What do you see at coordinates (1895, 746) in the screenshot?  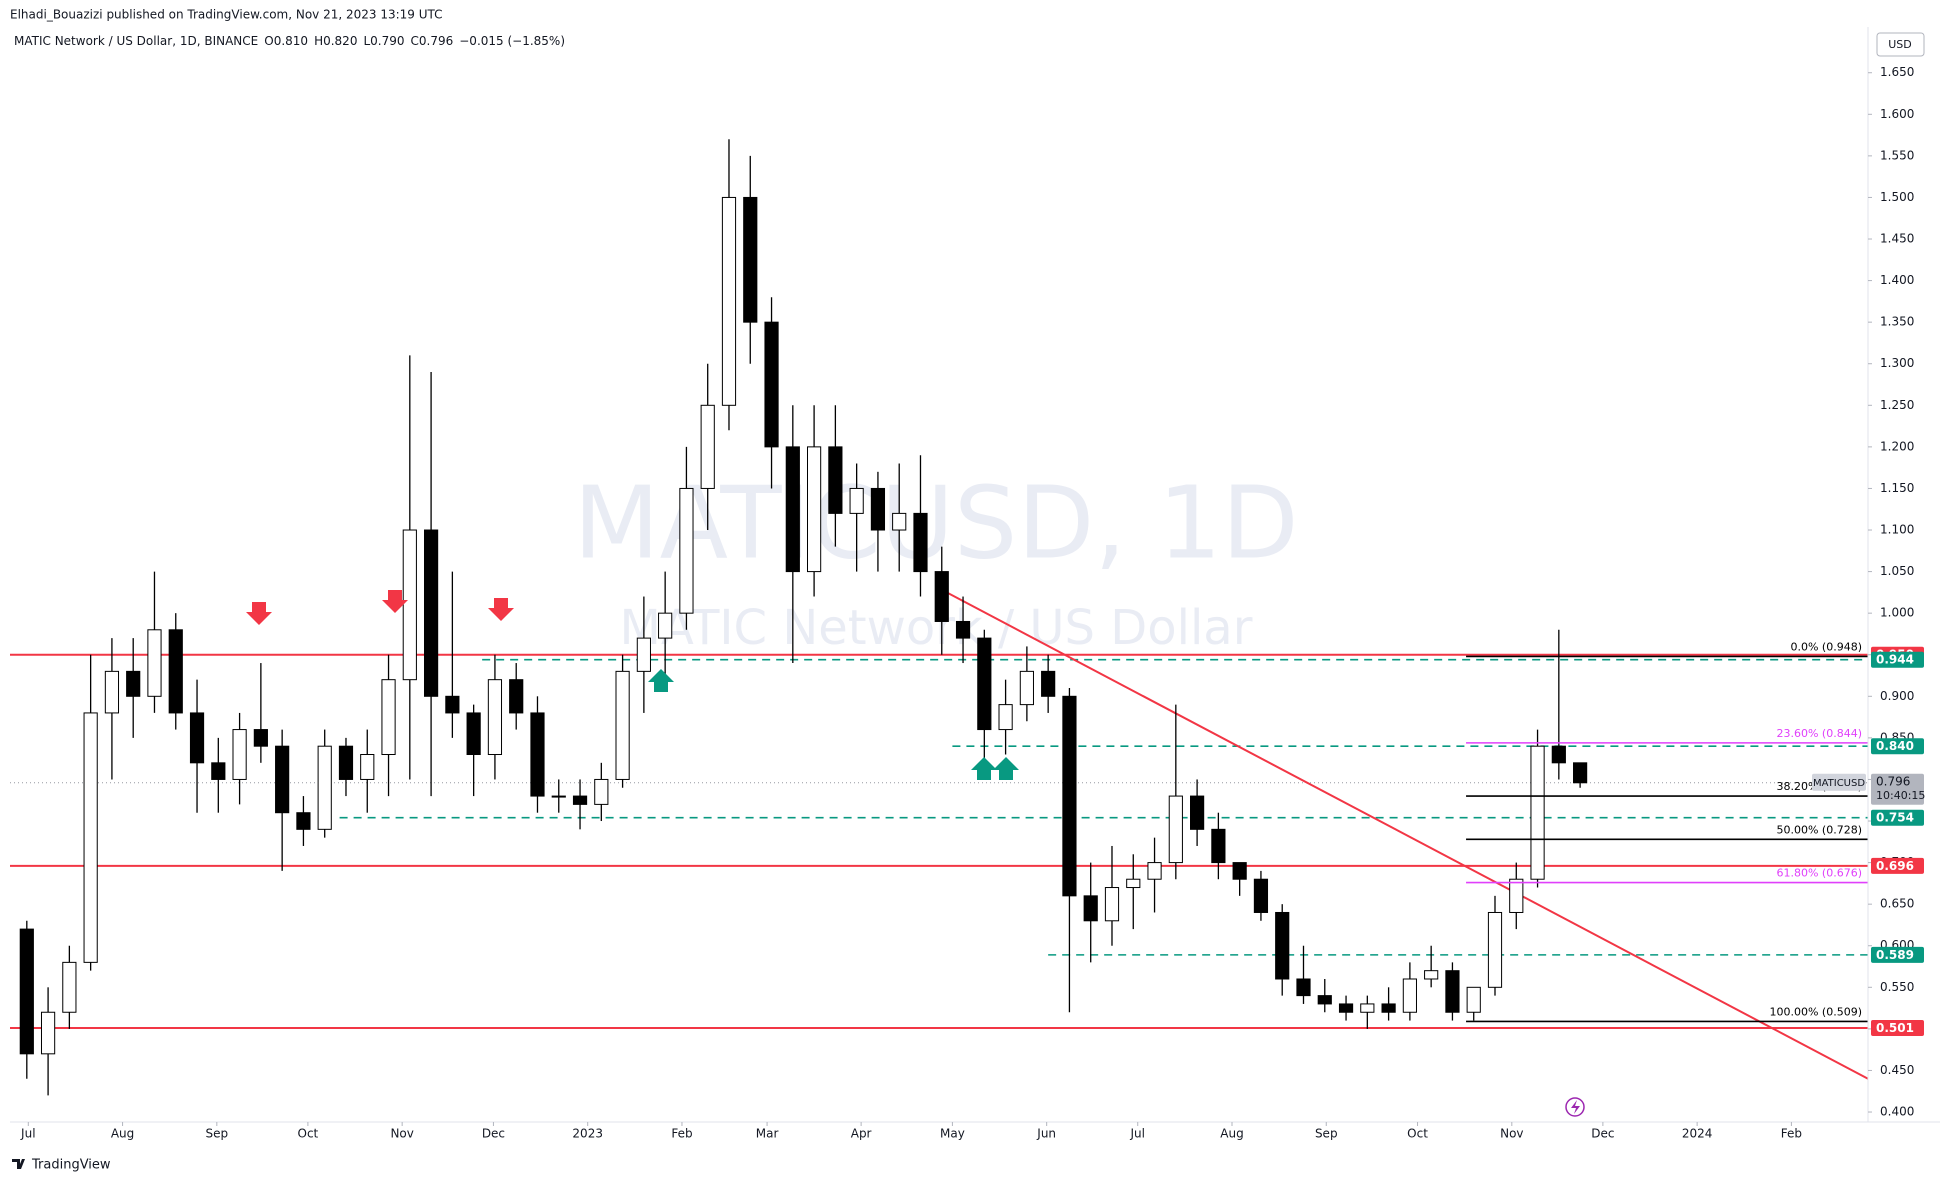 I see `price-tag-label: 0.840` at bounding box center [1895, 746].